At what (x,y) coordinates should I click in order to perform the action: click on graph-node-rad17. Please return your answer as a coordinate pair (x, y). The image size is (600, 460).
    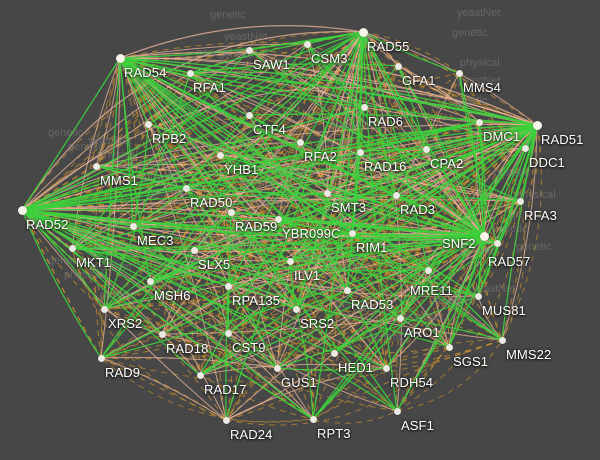
    Looking at the image, I should click on (200, 375).